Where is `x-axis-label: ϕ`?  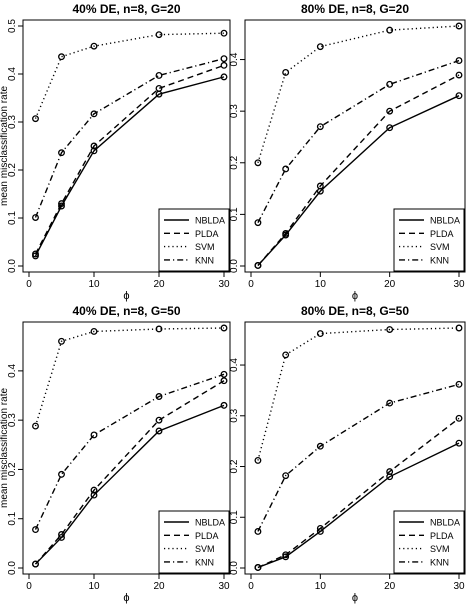
x-axis-label: ϕ is located at coordinates (126, 598).